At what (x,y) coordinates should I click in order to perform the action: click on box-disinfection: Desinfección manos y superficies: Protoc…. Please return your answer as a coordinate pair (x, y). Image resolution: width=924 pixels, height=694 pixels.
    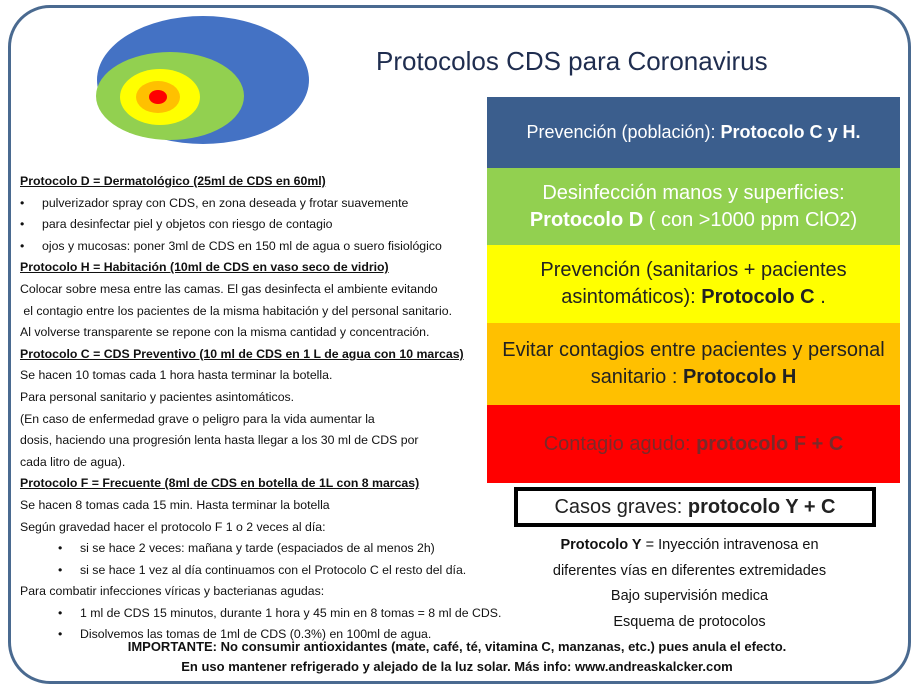
    Looking at the image, I should click on (693, 206).